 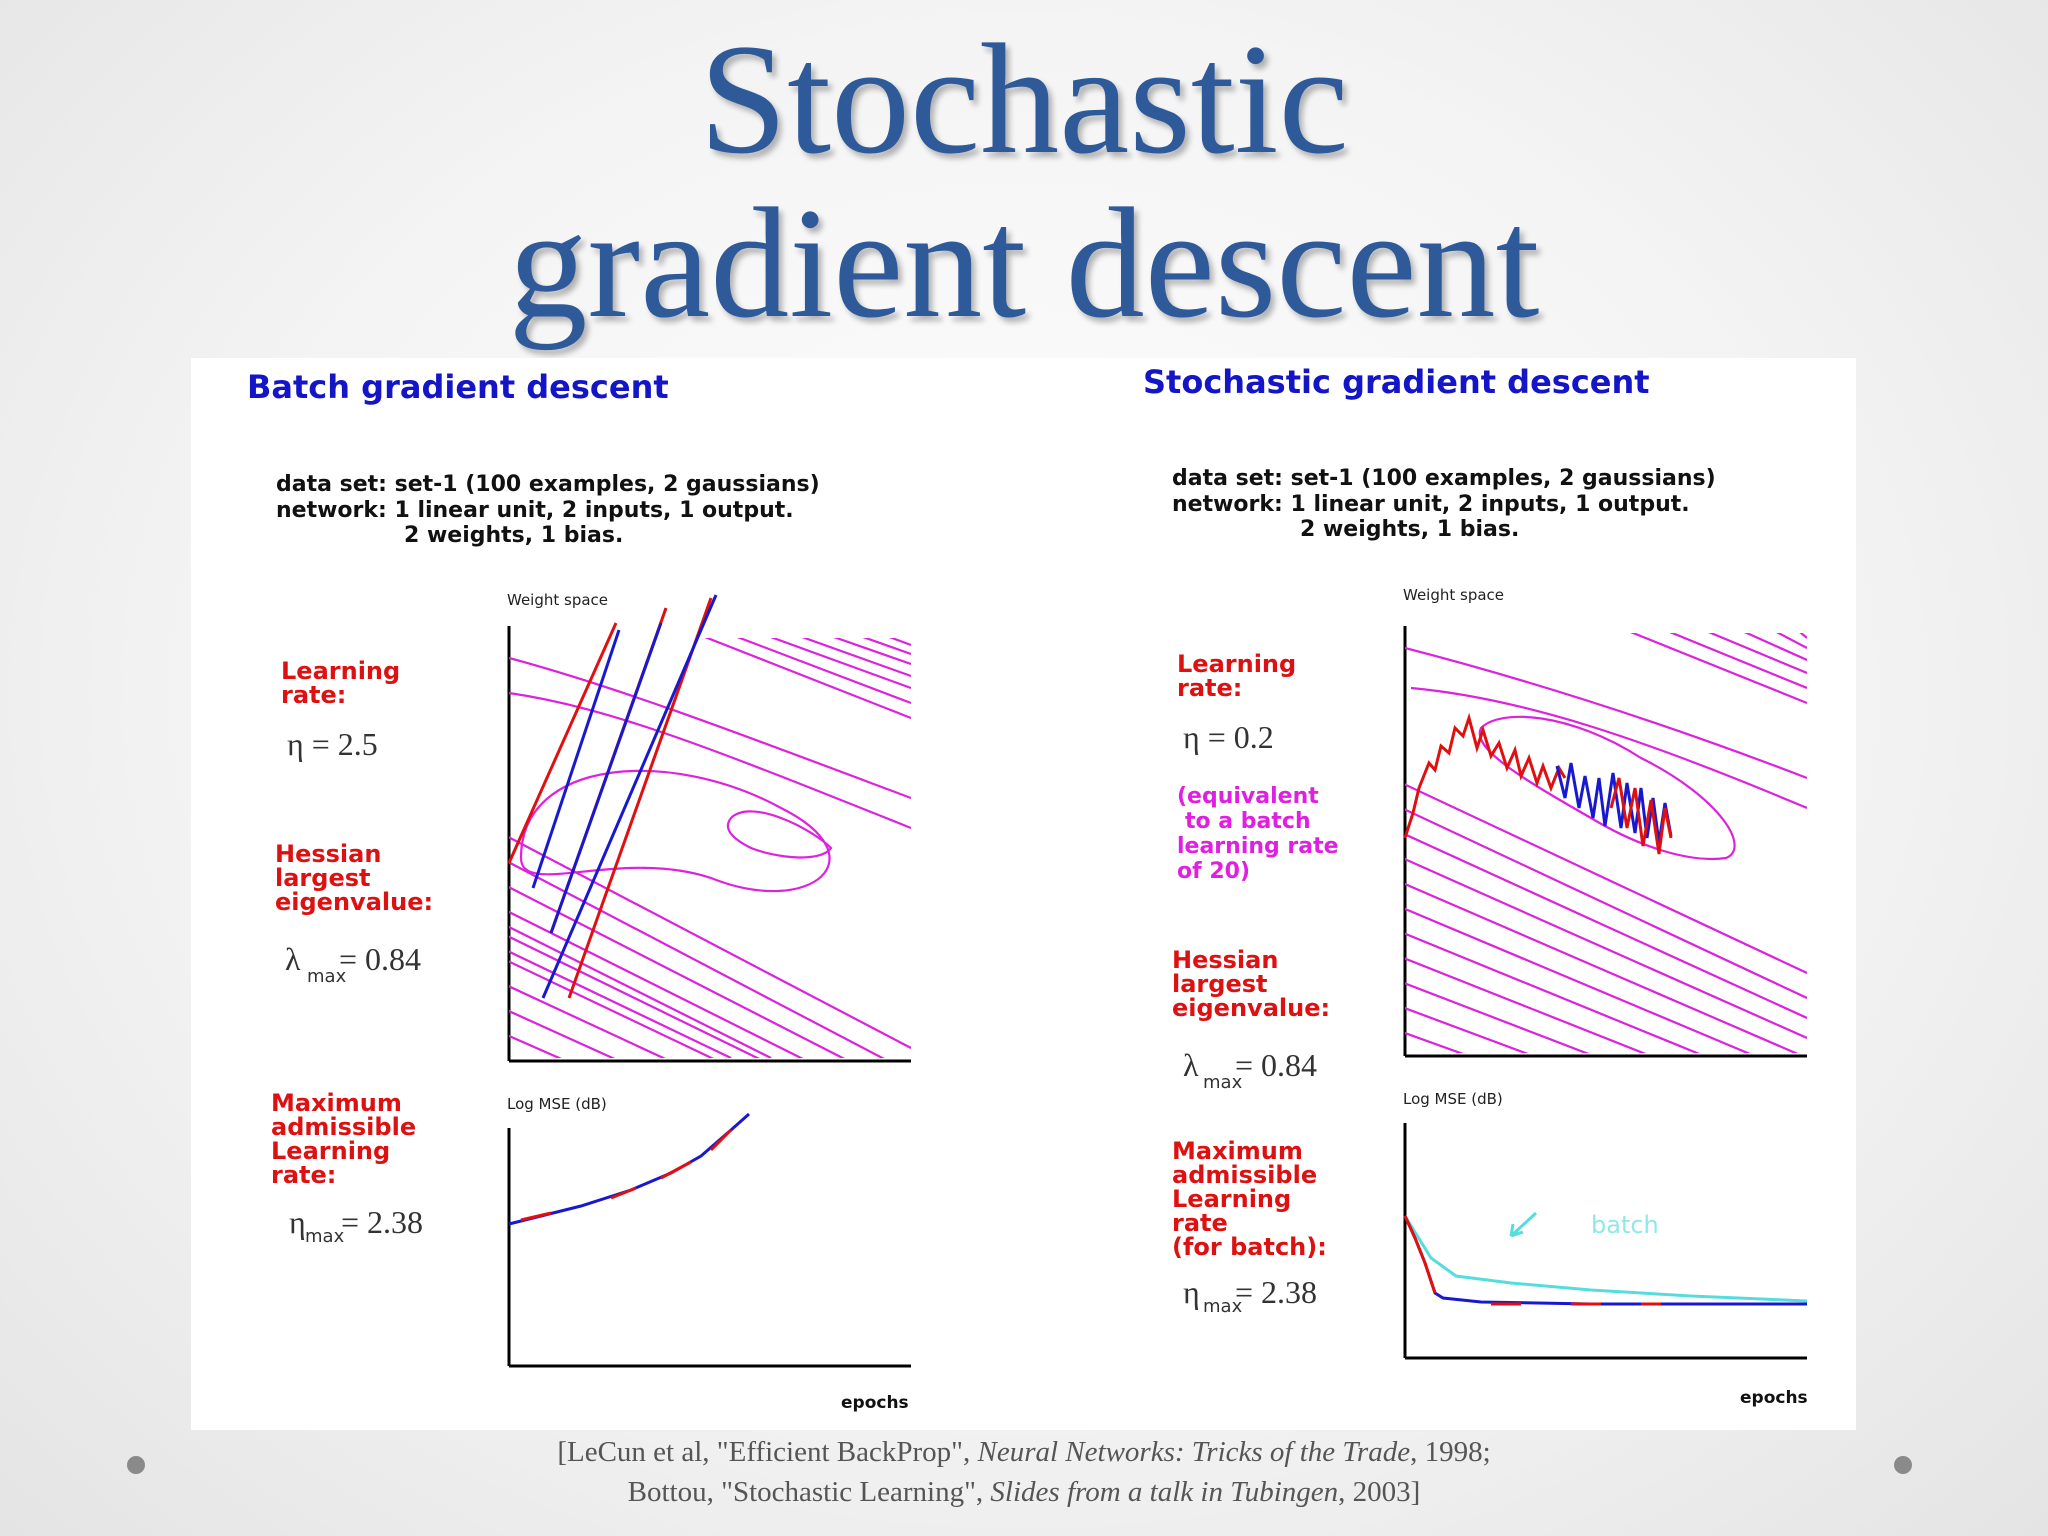 What do you see at coordinates (709, 828) in the screenshot?
I see `left-weight-space-plot` at bounding box center [709, 828].